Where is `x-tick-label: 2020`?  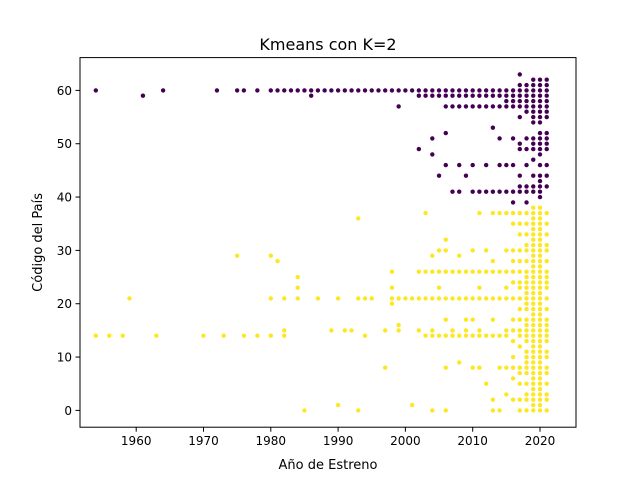
x-tick-label: 2020 is located at coordinates (540, 441).